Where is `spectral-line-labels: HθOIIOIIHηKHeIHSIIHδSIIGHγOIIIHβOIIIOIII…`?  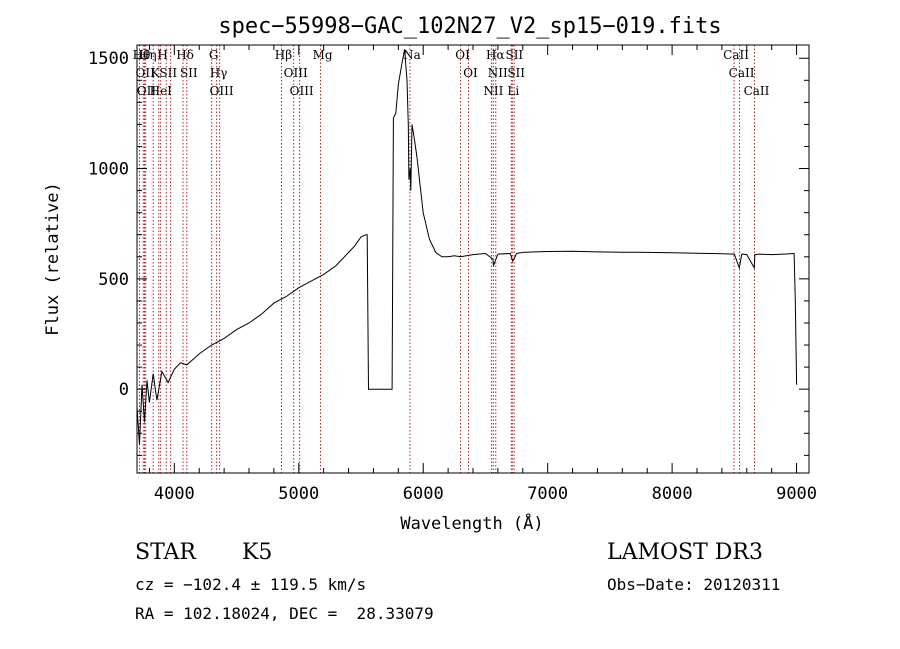 spectral-line-labels: HθOIIOIIHηKHeIHSIIHδSIIGHγOIIIHβOIIIOIII… is located at coordinates (451, 73).